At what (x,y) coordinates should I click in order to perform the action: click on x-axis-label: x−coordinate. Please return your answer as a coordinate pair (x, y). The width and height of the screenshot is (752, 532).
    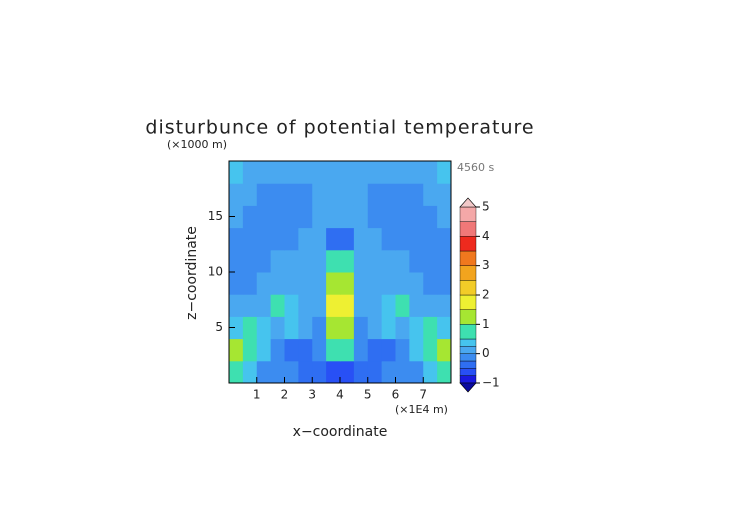
    Looking at the image, I should click on (340, 432).